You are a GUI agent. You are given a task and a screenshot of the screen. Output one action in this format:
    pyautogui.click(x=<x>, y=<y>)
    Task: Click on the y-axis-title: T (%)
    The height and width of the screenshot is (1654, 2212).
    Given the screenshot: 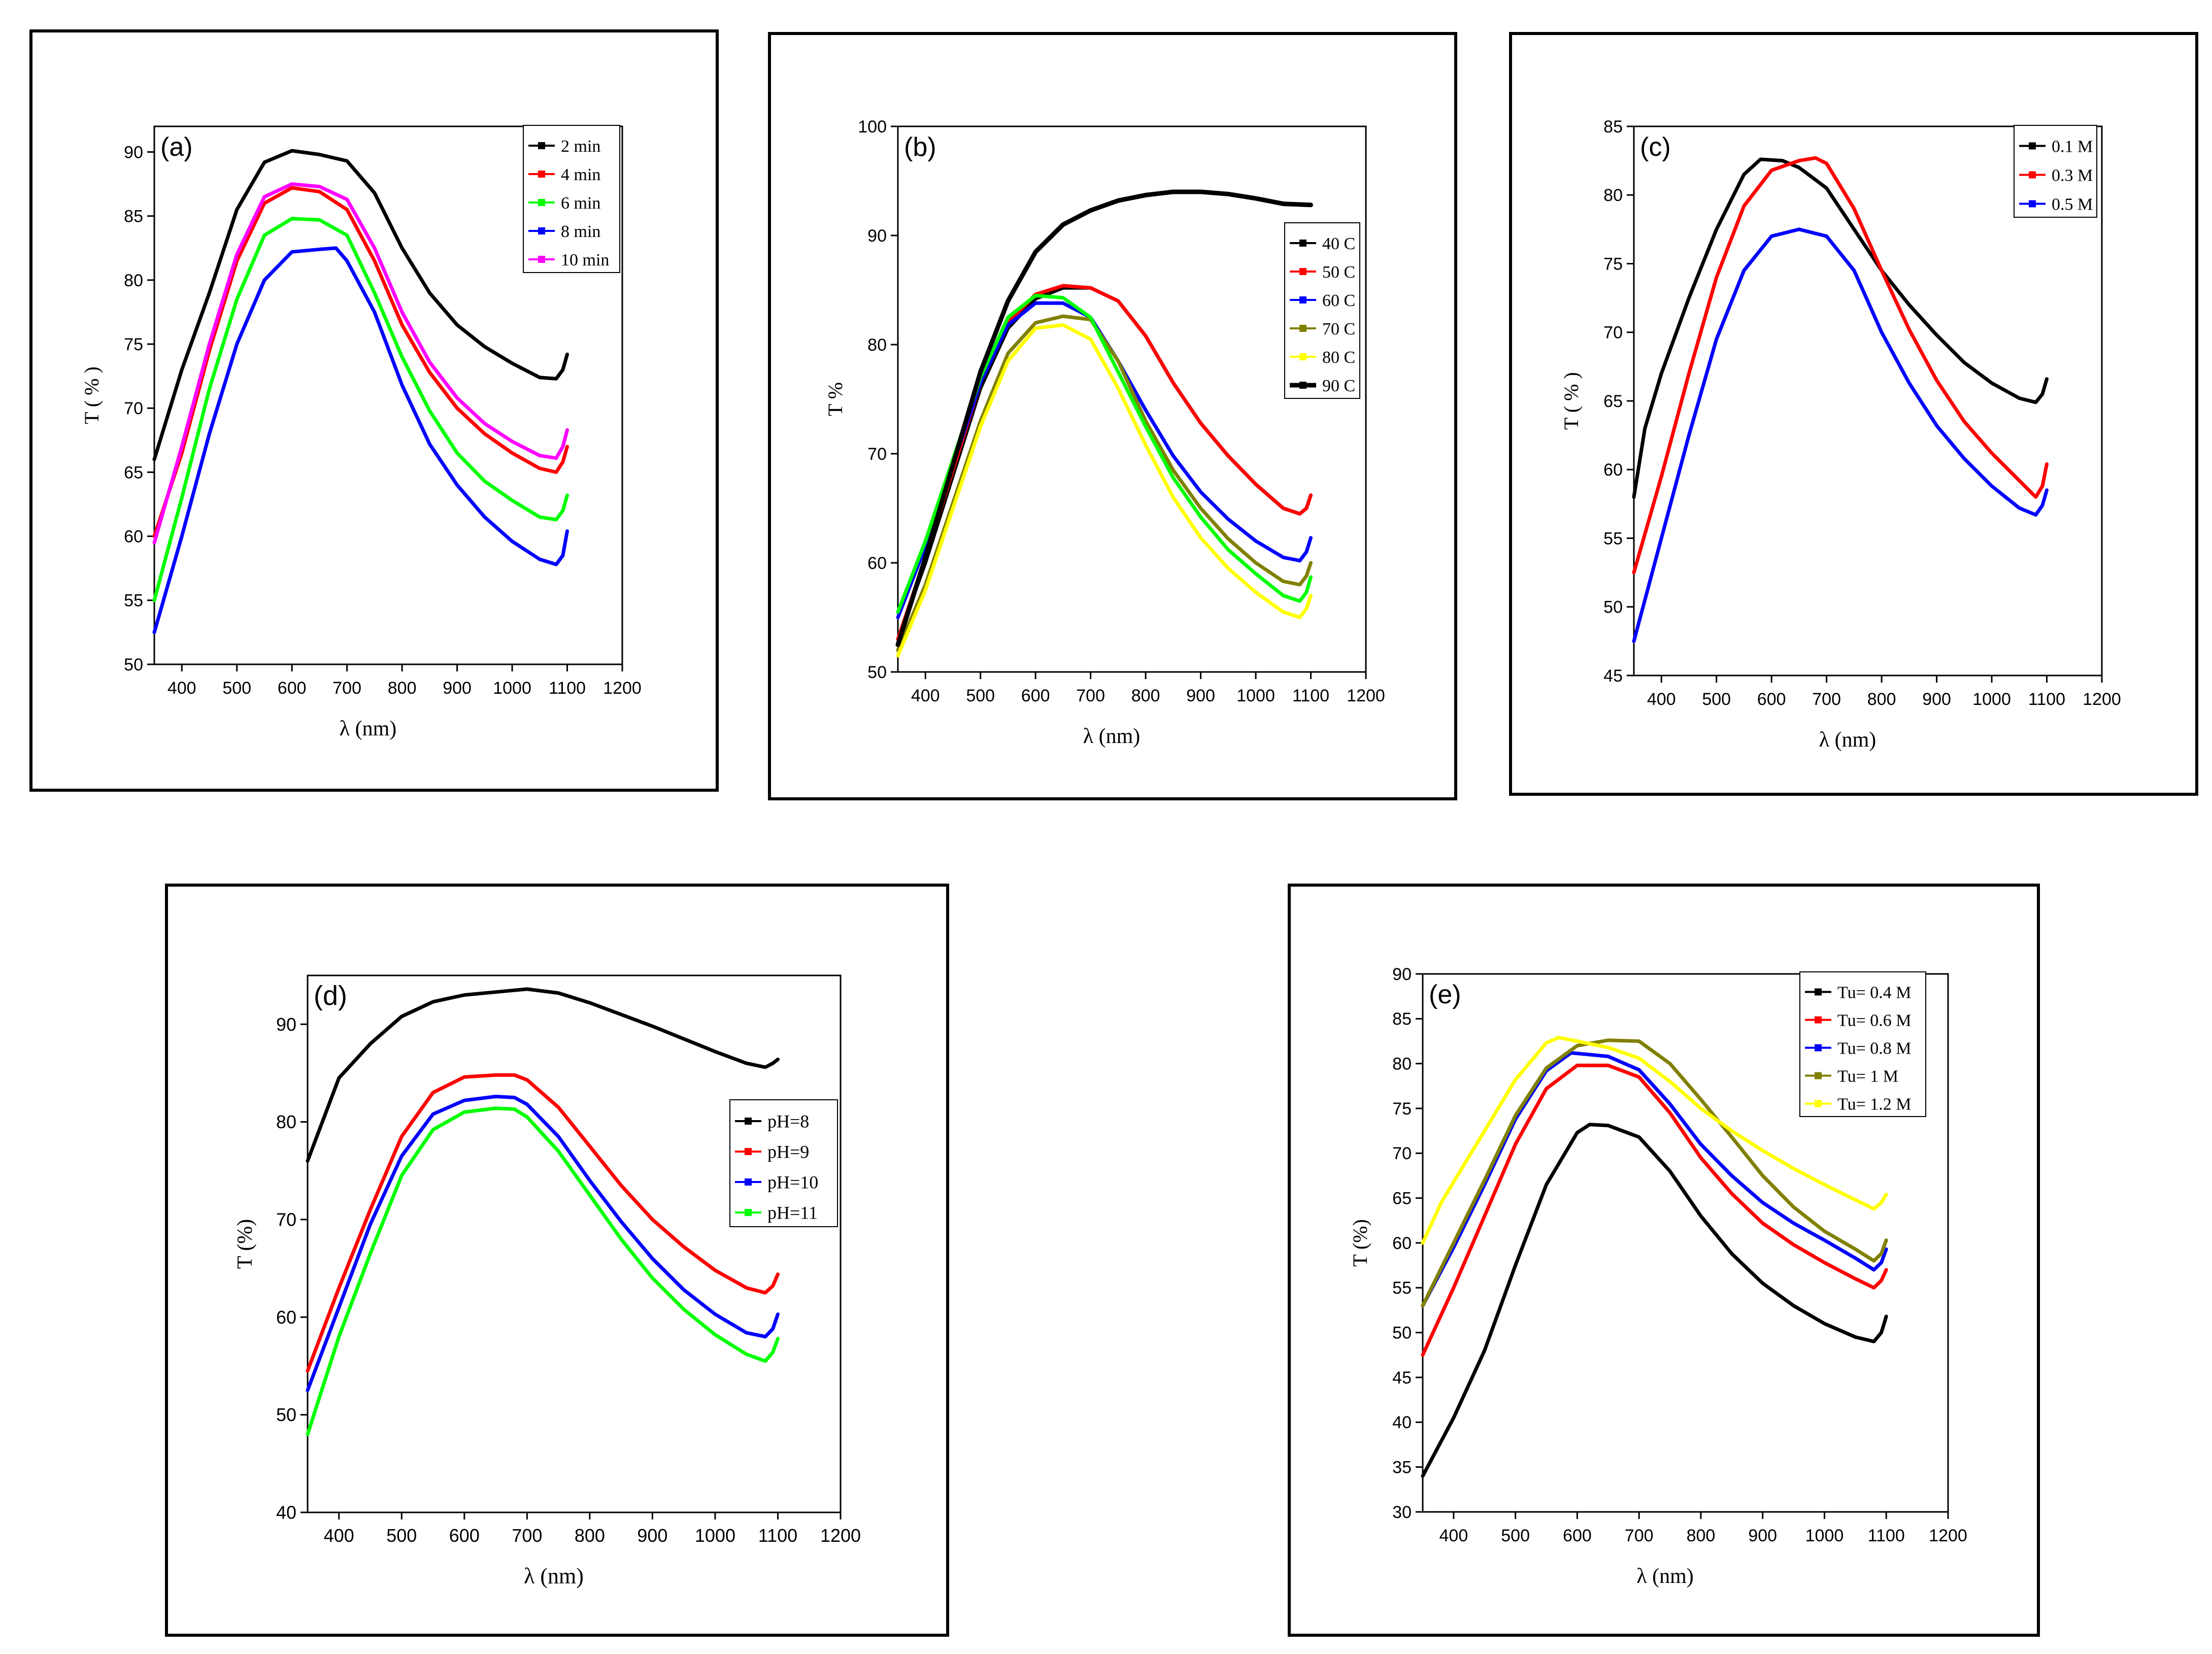 What is the action you would take?
    pyautogui.click(x=245, y=1244)
    